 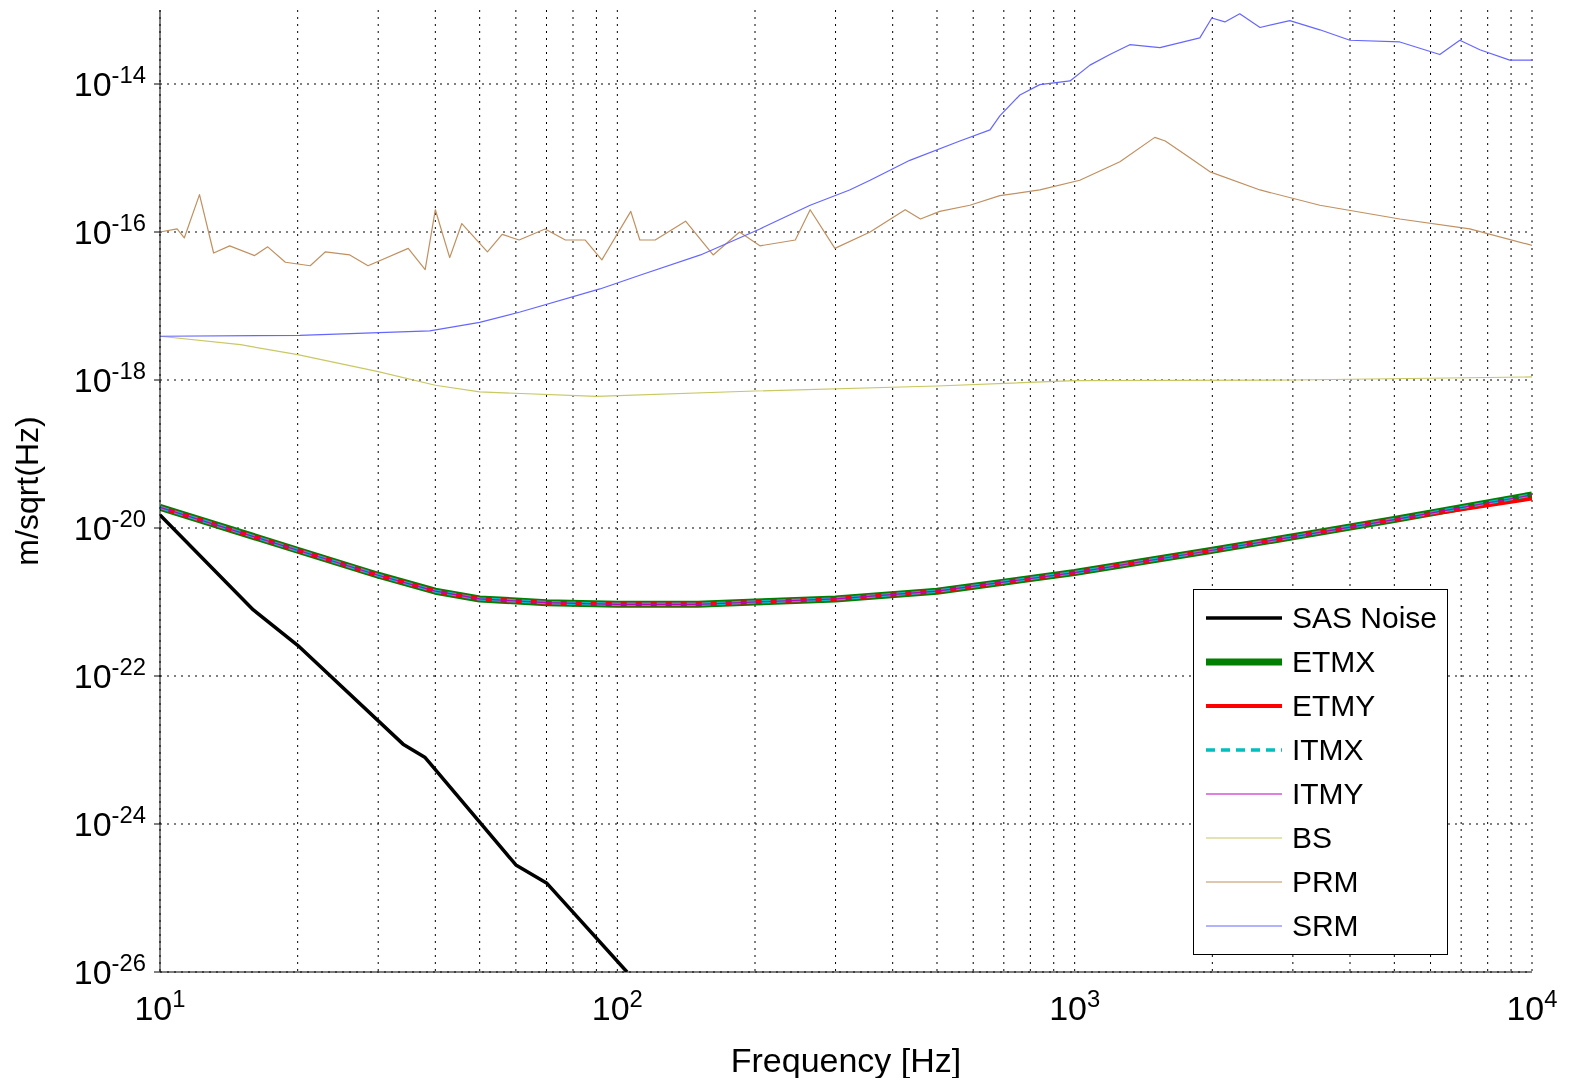 What do you see at coordinates (1325, 926) in the screenshot?
I see `legend-label: SRM` at bounding box center [1325, 926].